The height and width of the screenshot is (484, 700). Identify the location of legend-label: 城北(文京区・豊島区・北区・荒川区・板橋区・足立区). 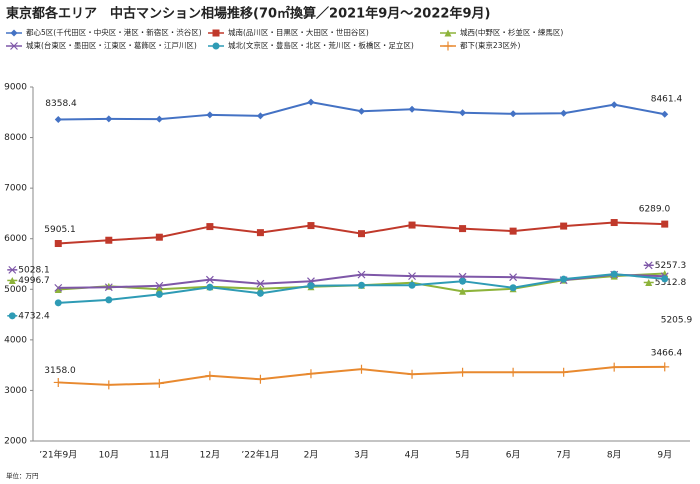
(321, 45).